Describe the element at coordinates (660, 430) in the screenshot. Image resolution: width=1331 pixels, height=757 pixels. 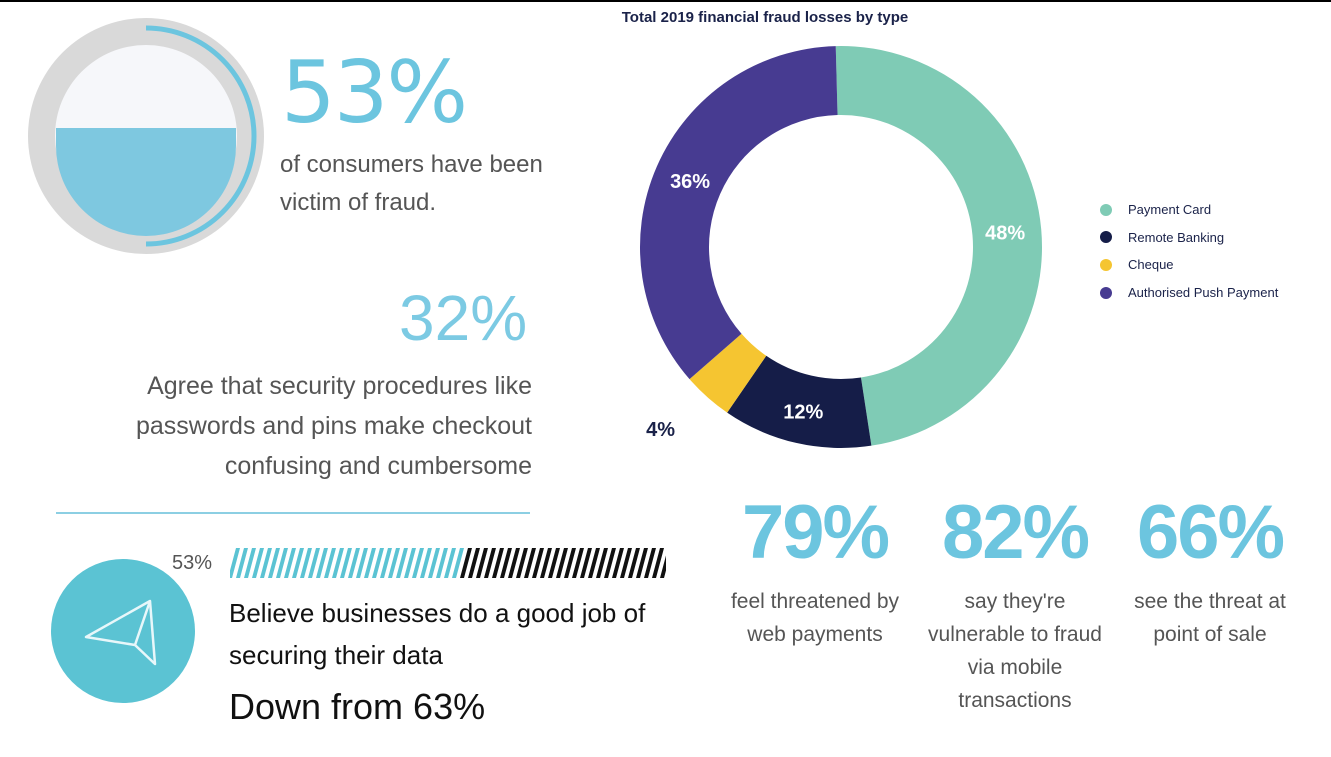
I see `donut-value-label: 4%` at that location.